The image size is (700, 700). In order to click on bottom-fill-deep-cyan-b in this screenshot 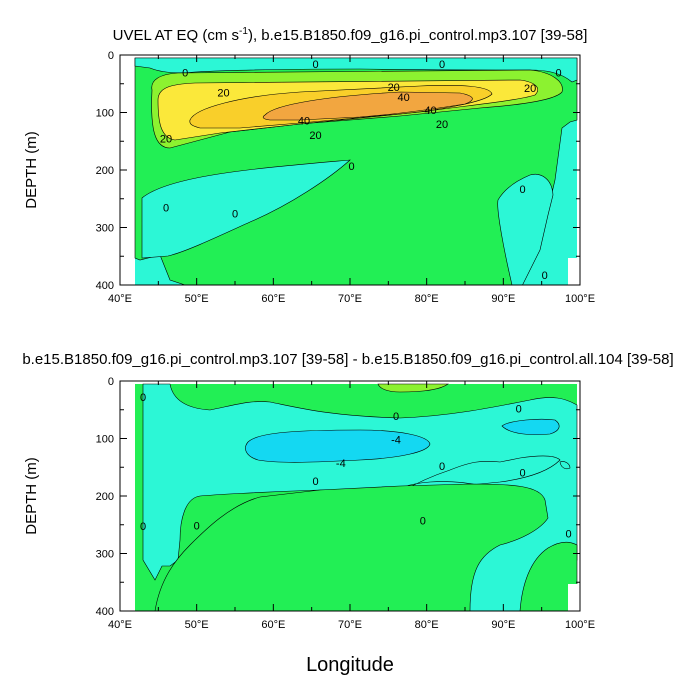, I will do `click(530, 427)`.